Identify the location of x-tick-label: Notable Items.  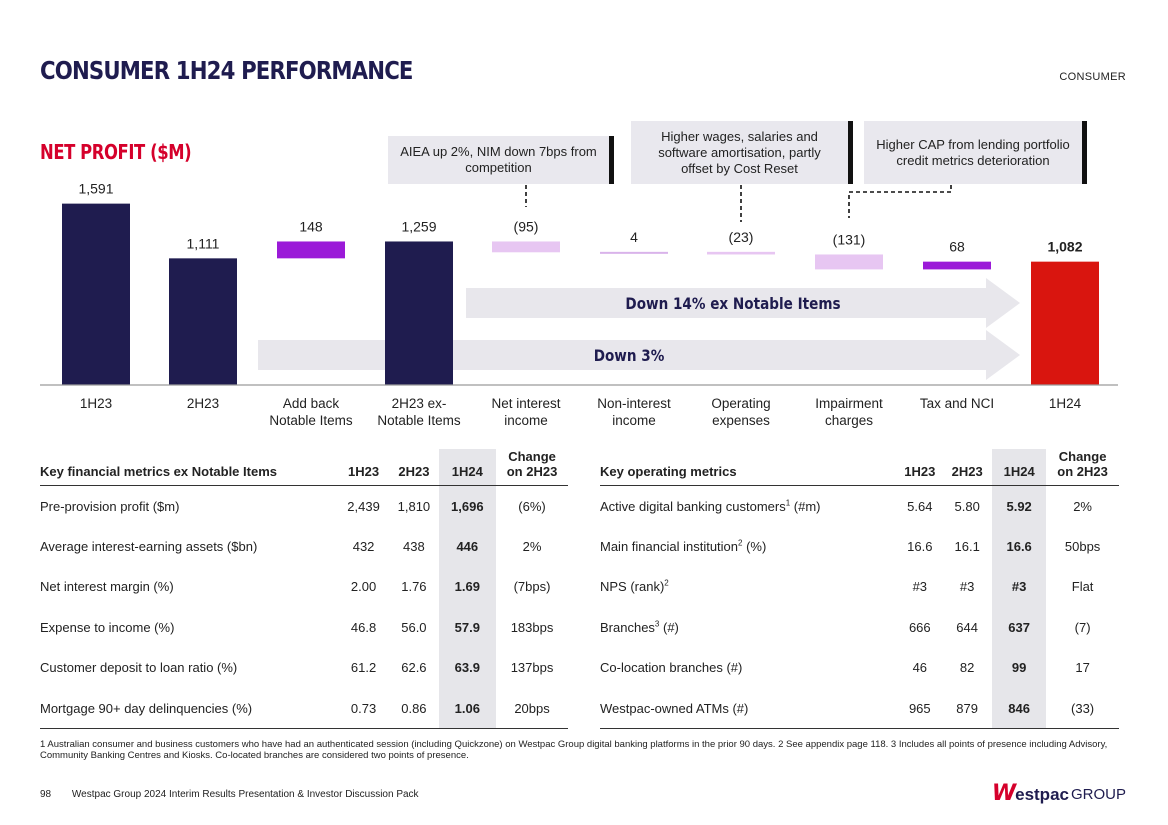
(419, 420).